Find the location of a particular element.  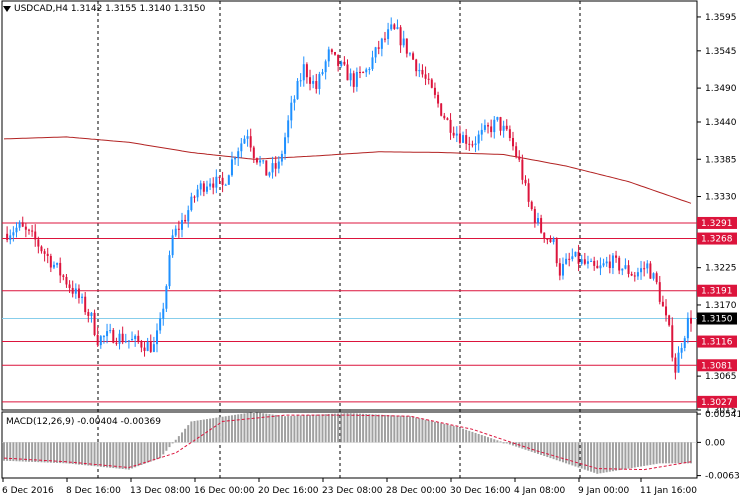

time-axis-label: 8 Dec 16:00 is located at coordinates (93, 491).